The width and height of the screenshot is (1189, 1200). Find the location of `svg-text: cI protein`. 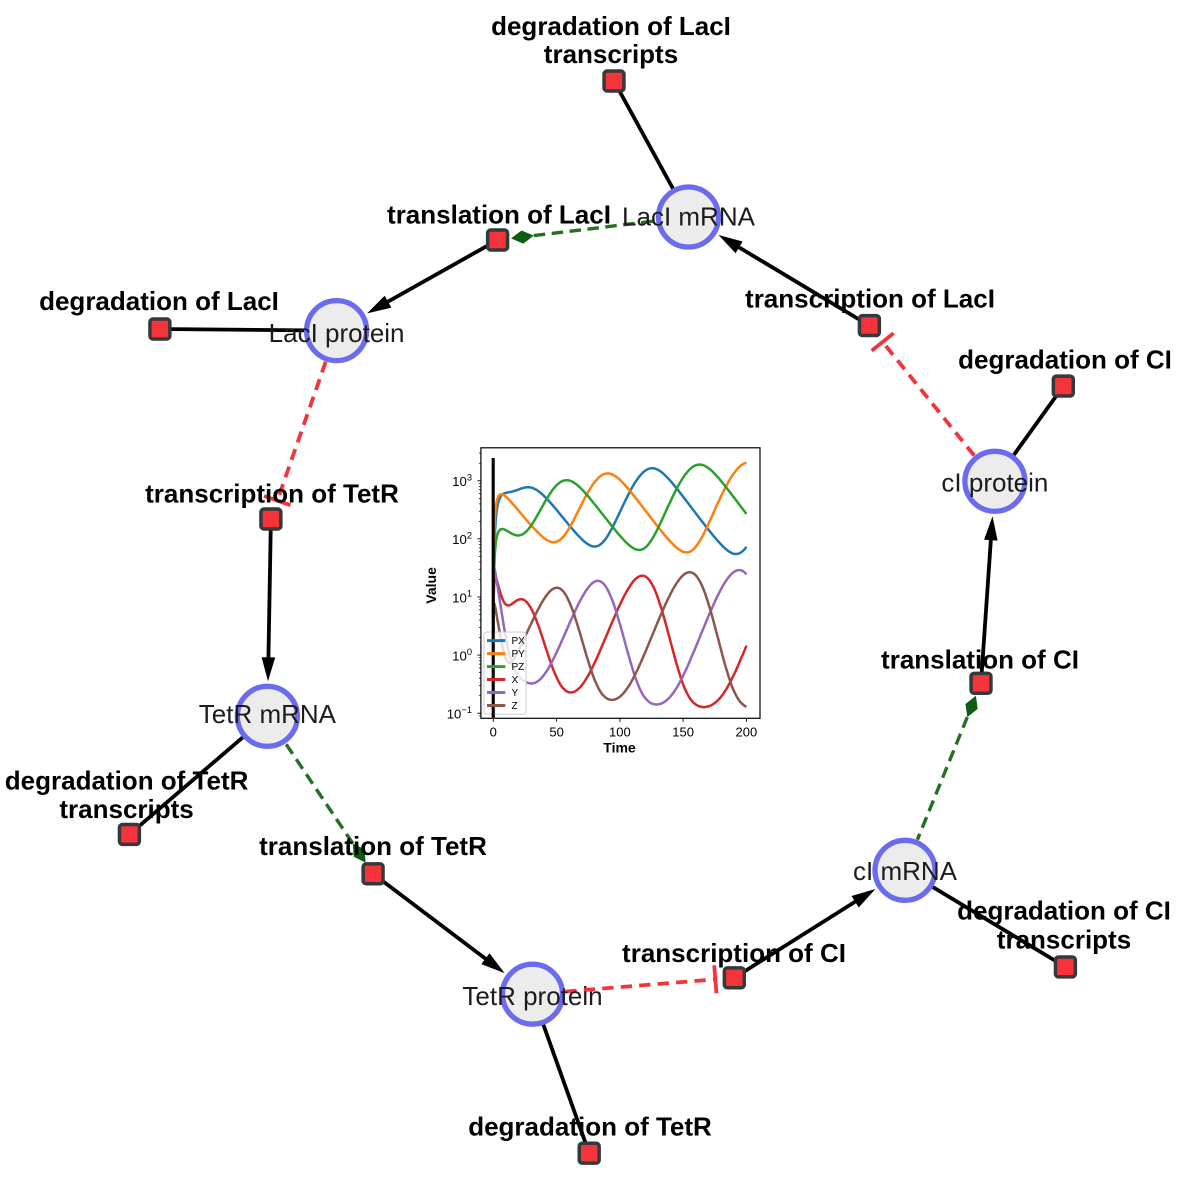

svg-text: cI protein is located at coordinates (994, 483).